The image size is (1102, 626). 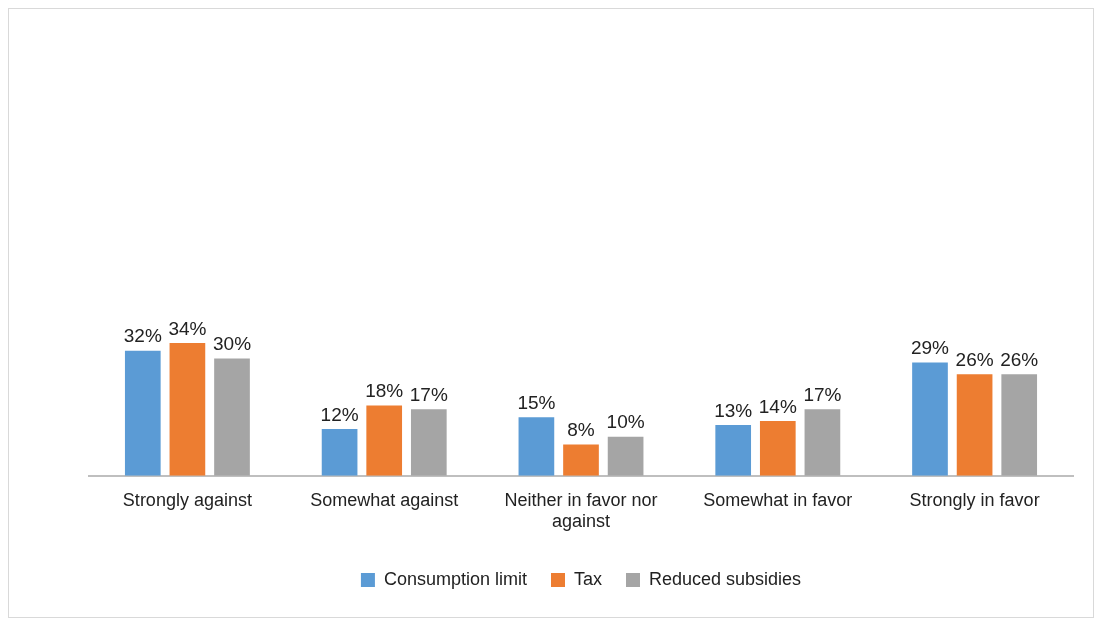 I want to click on data-label: 32%, so click(x=142, y=336).